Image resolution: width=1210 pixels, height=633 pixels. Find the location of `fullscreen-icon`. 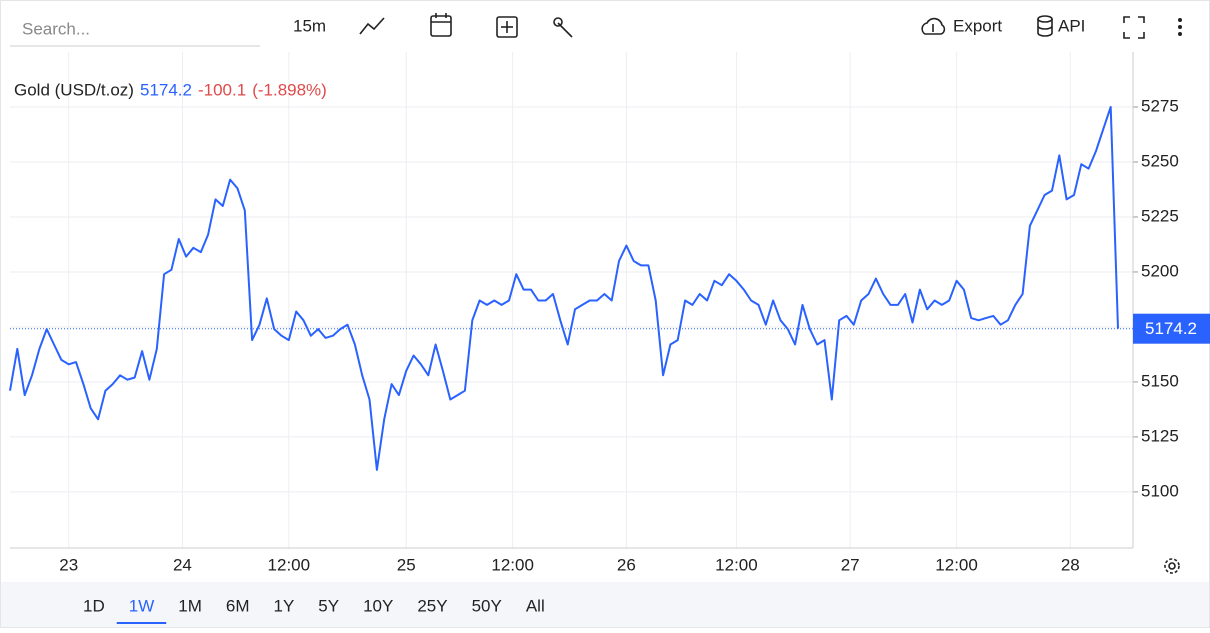

fullscreen-icon is located at coordinates (1134, 27).